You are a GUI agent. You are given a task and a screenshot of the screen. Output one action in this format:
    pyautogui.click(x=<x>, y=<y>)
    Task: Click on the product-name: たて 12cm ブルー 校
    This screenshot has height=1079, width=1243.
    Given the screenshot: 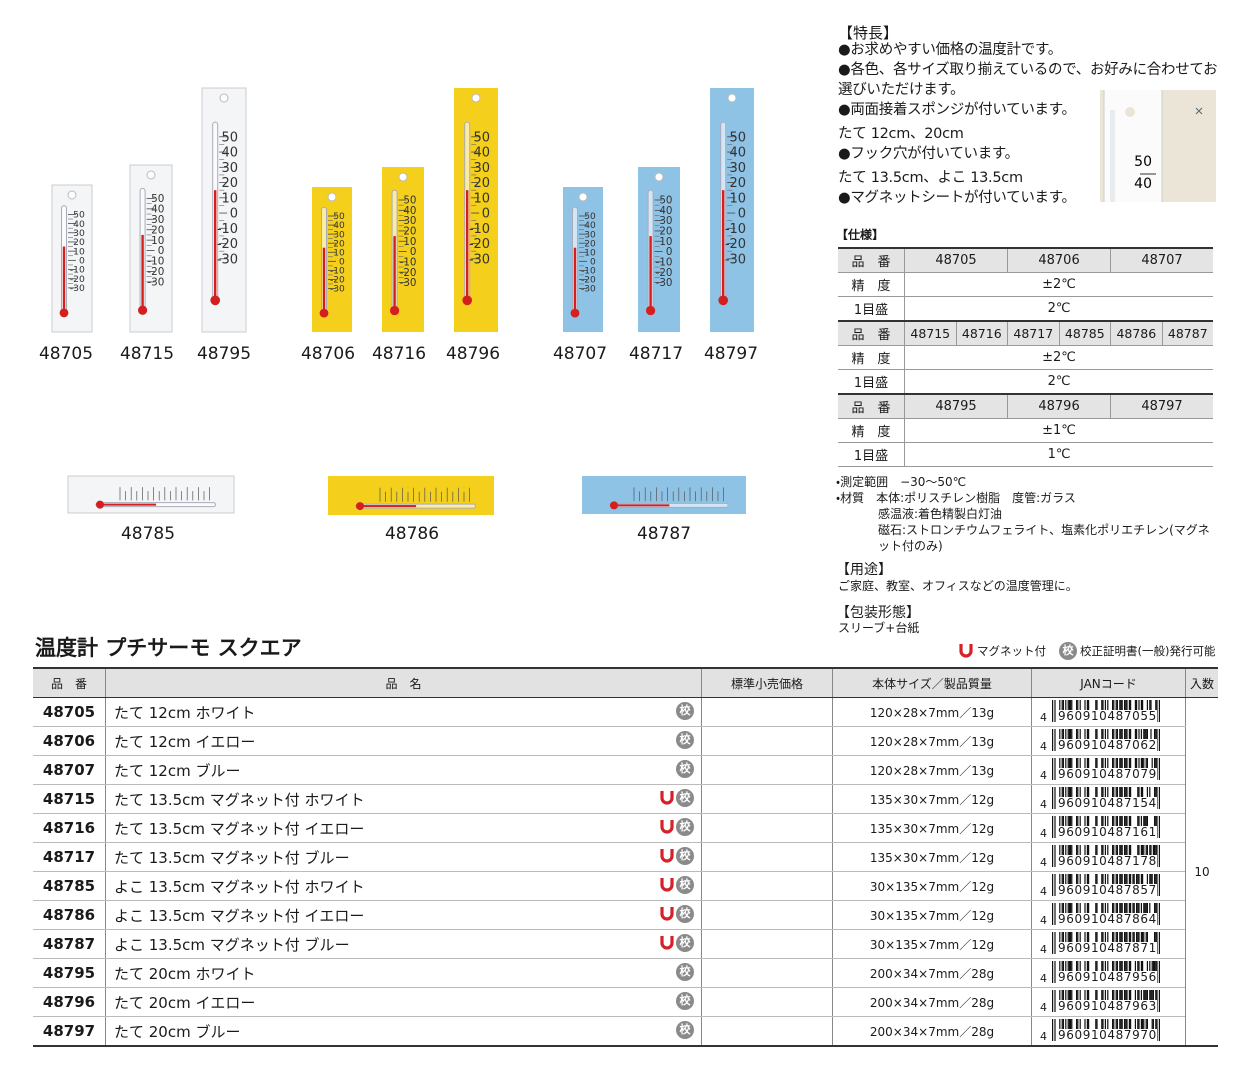 What is the action you would take?
    pyautogui.click(x=403, y=770)
    